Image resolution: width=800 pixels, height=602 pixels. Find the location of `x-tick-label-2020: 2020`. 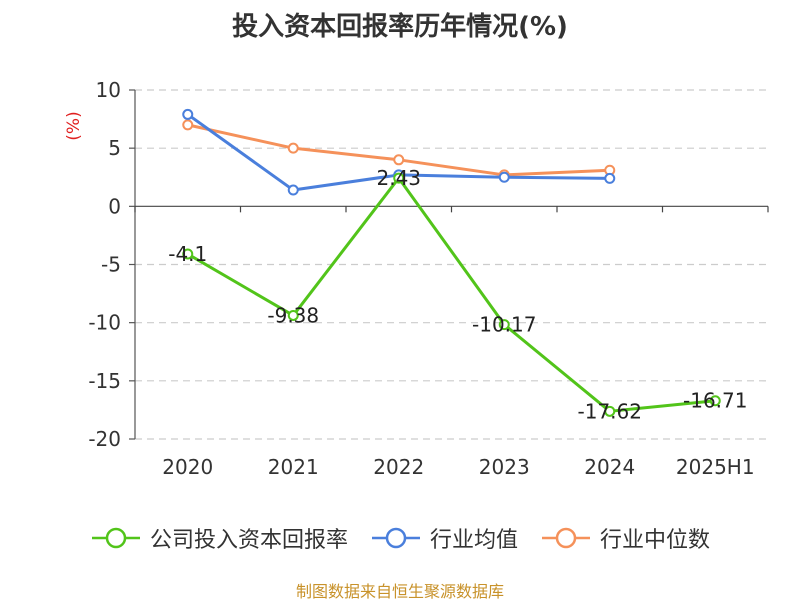

x-tick-label-2020: 2020 is located at coordinates (187, 467).